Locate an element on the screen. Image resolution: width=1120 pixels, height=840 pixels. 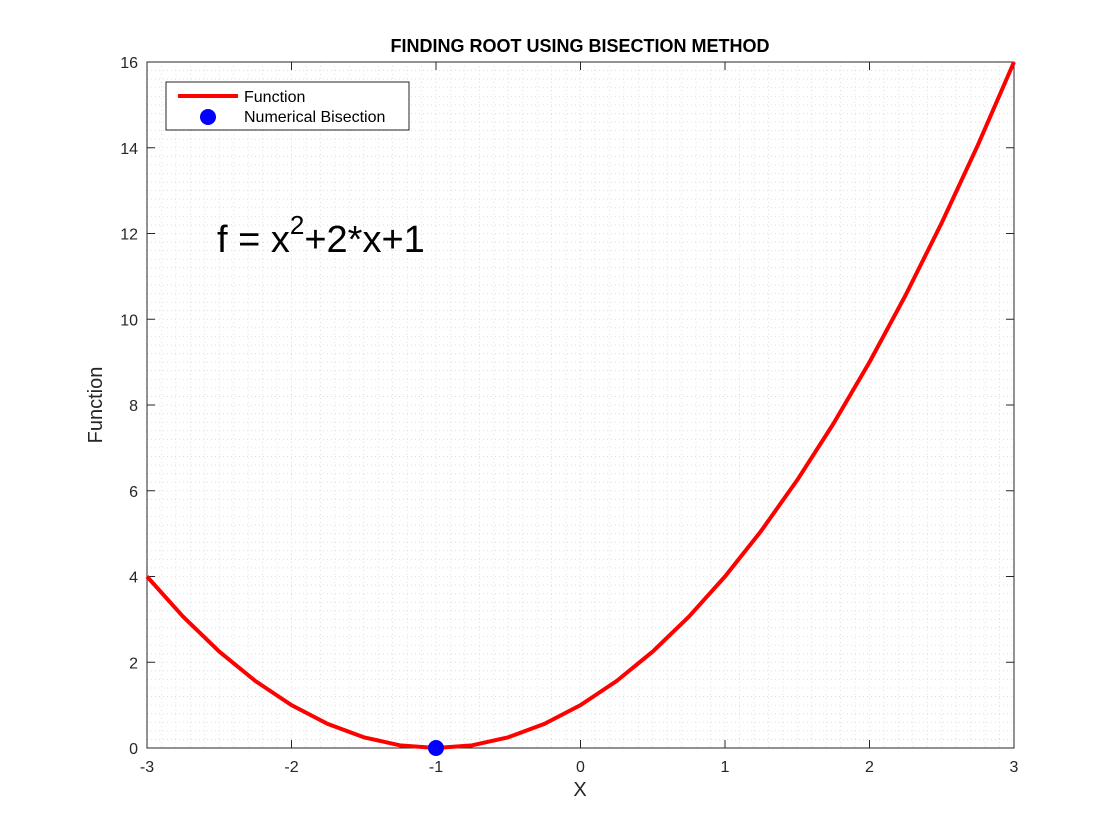
x-tick-label: -1 is located at coordinates (436, 767).